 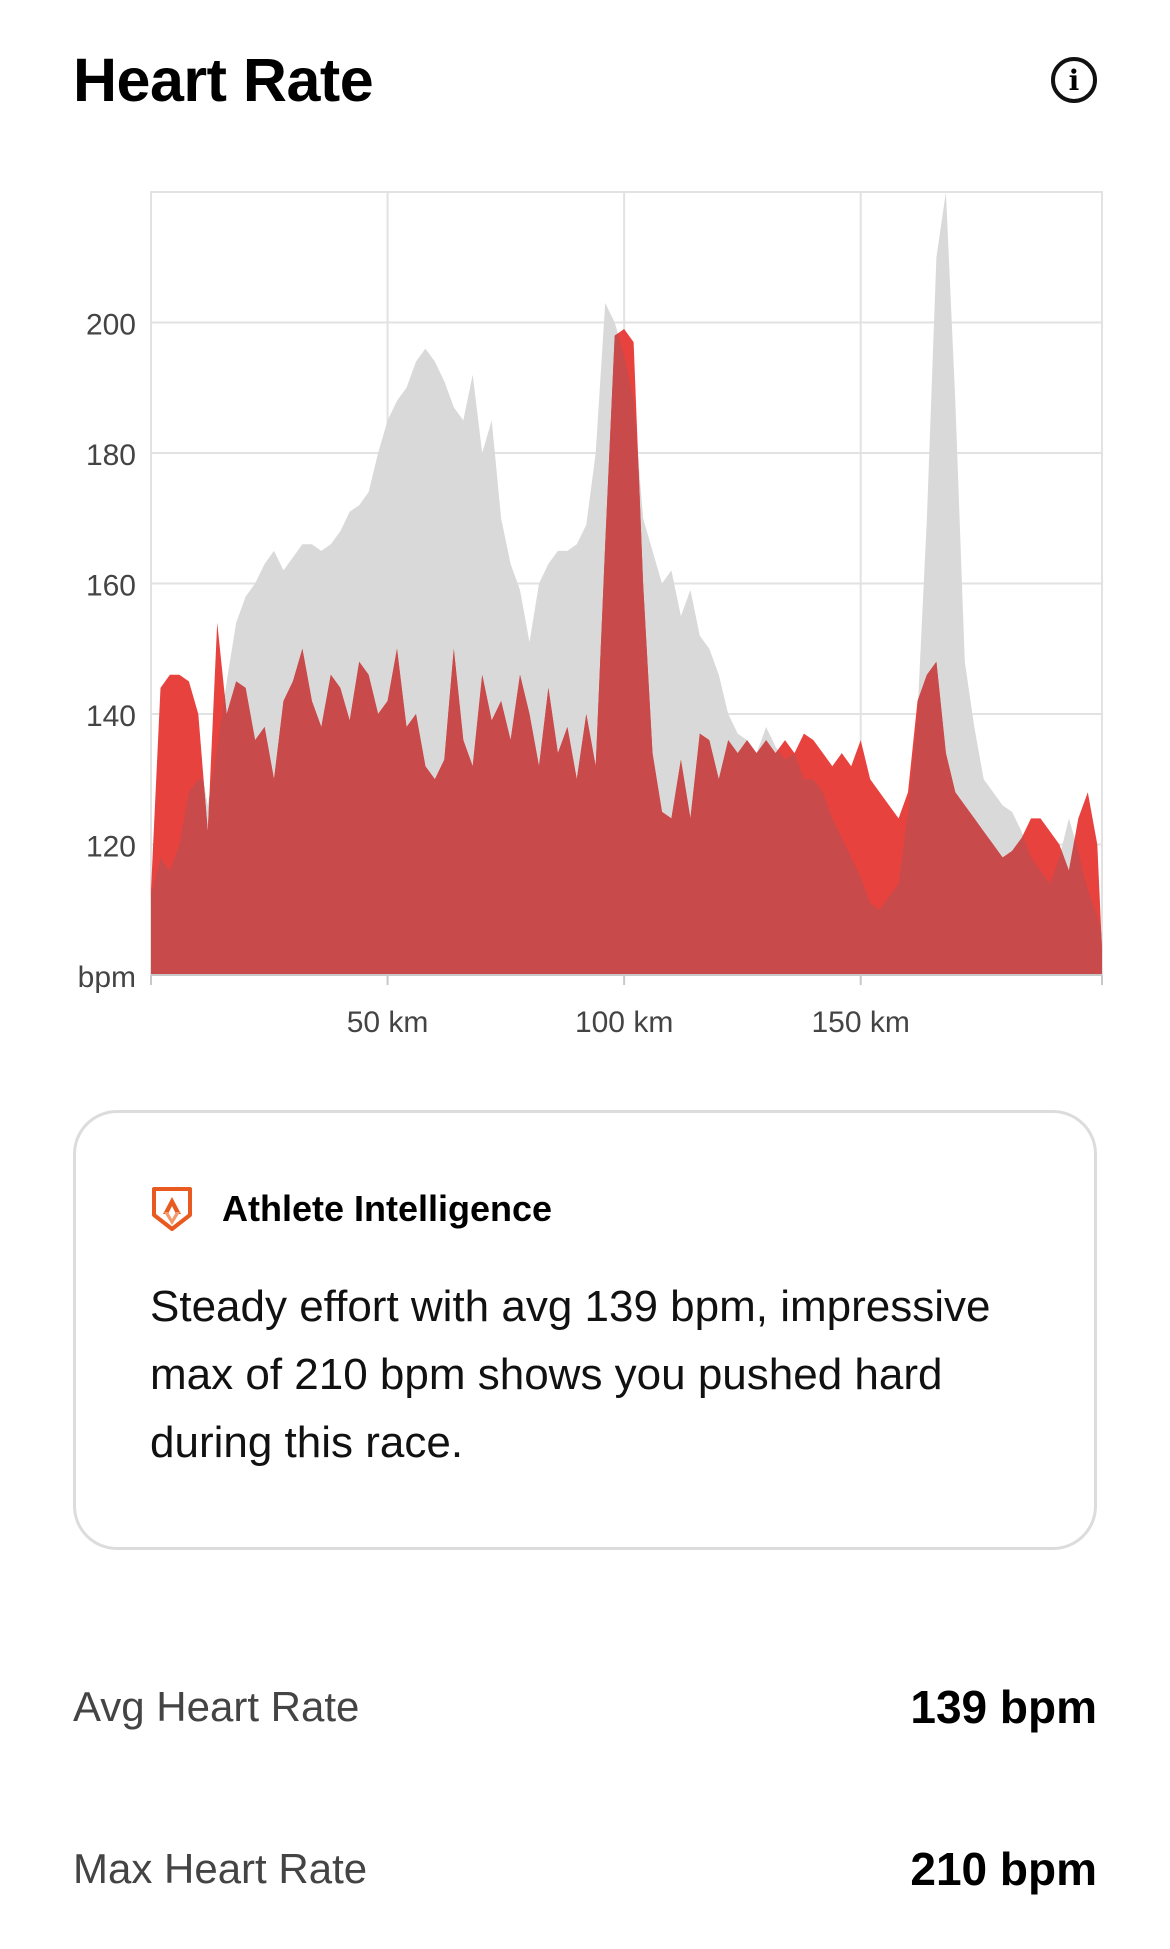 I want to click on y-unit-label: bpm, so click(x=107, y=977).